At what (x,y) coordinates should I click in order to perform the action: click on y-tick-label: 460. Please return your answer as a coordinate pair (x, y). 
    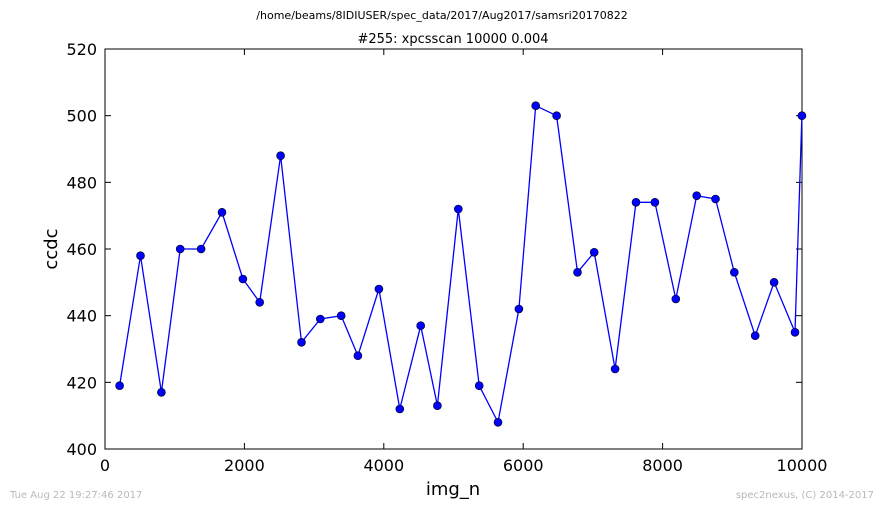
    Looking at the image, I should click on (81, 249).